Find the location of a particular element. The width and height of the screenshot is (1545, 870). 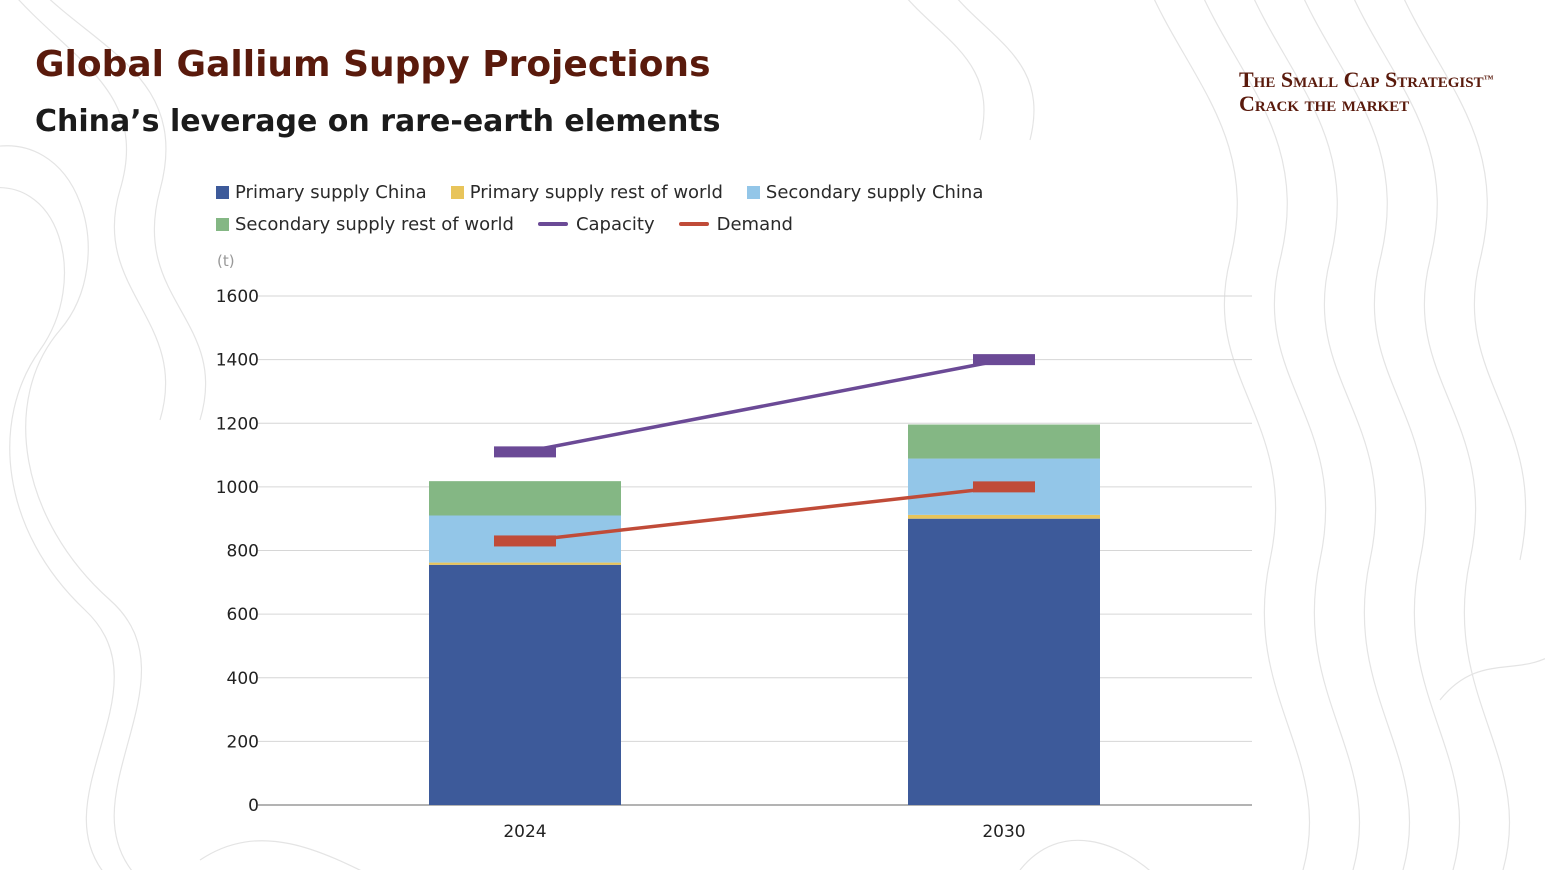

legend-swatch-primary-china is located at coordinates (222, 192).